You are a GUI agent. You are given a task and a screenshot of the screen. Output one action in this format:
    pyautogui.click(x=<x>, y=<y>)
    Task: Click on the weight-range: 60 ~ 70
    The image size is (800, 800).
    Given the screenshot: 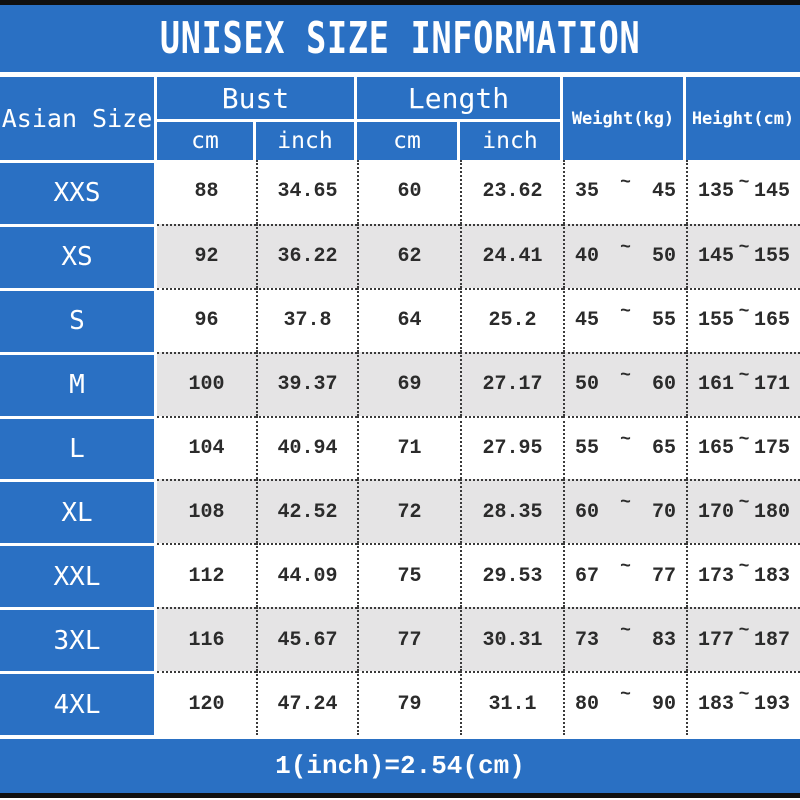 What is the action you would take?
    pyautogui.click(x=624, y=511)
    